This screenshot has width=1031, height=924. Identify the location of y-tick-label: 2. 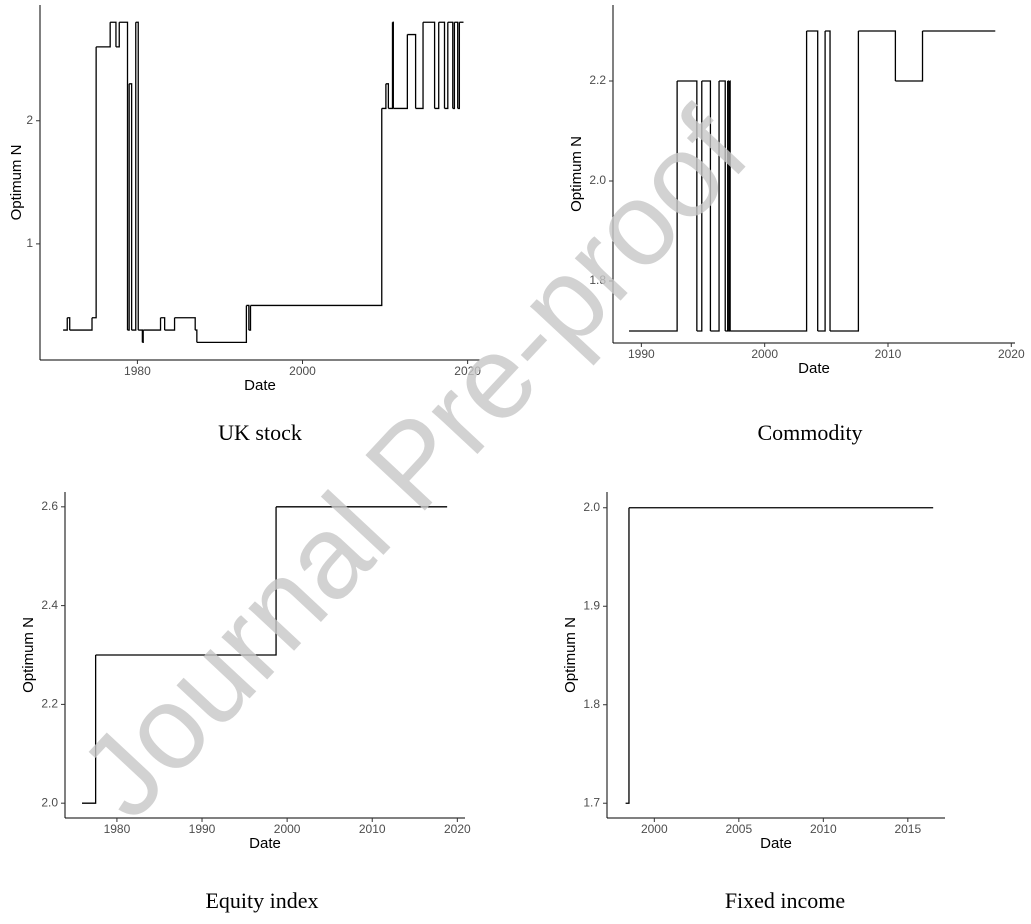
(29, 120).